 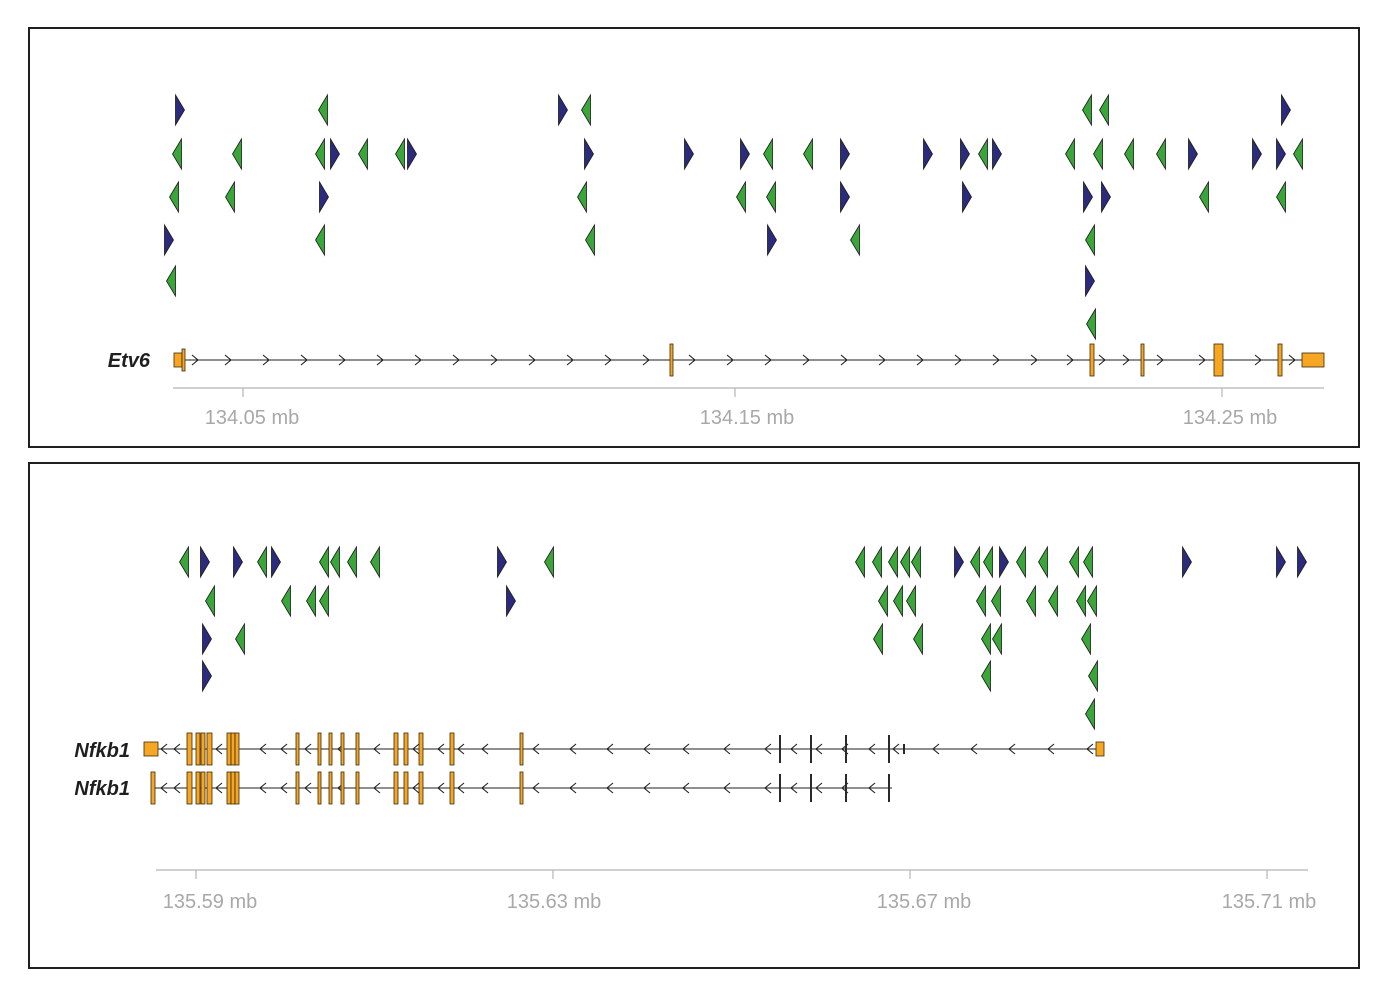 I want to click on axis-tick-label: 135.59 mb, so click(x=210, y=902).